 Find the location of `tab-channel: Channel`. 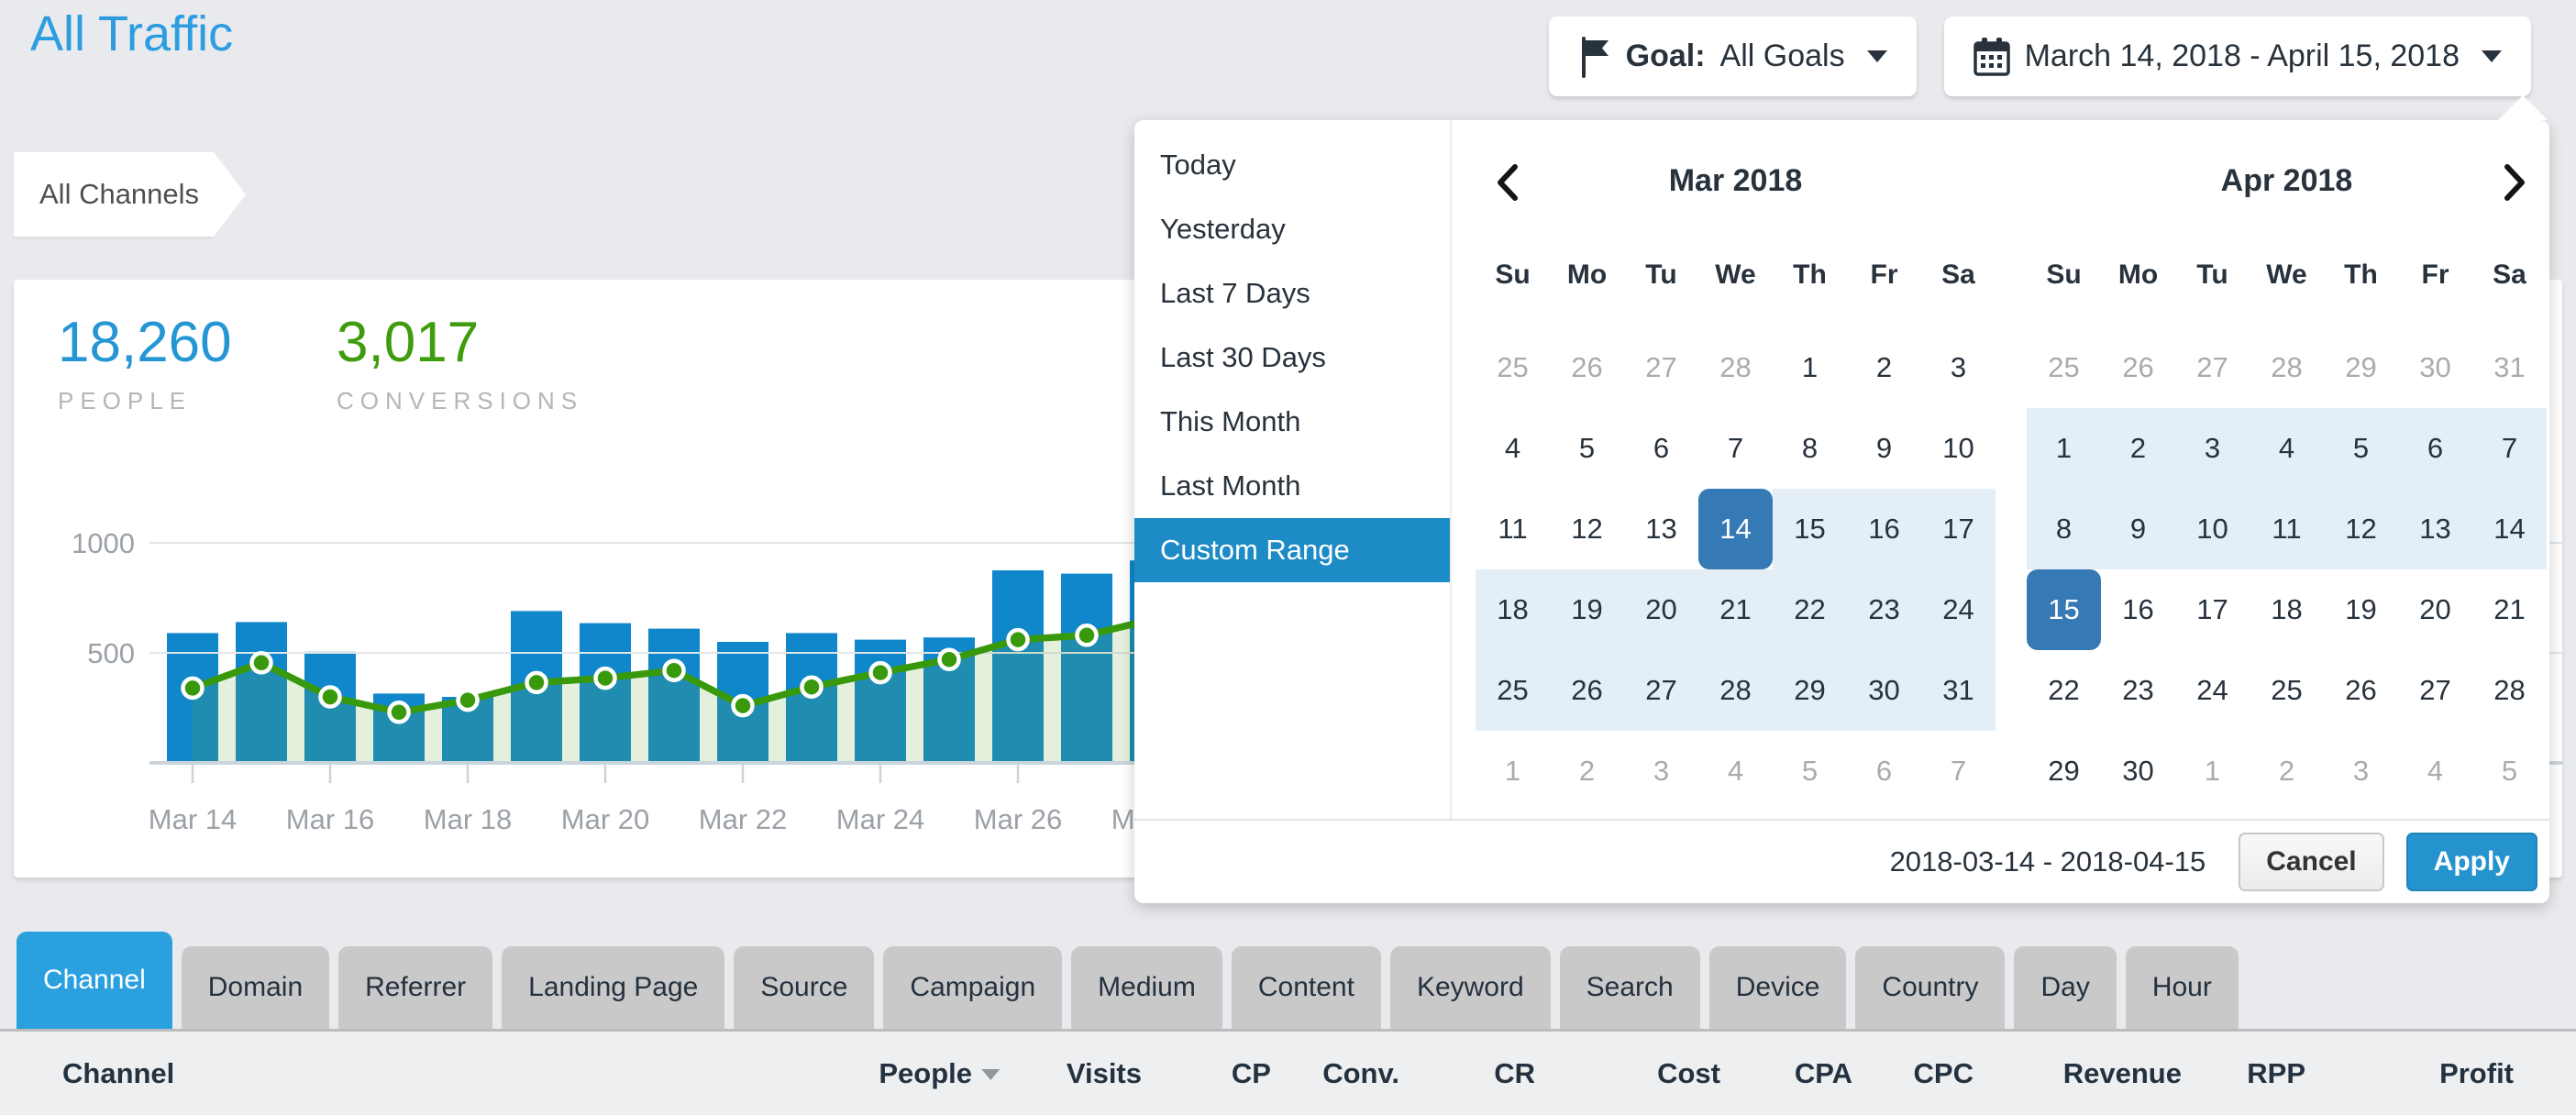

tab-channel: Channel is located at coordinates (94, 980).